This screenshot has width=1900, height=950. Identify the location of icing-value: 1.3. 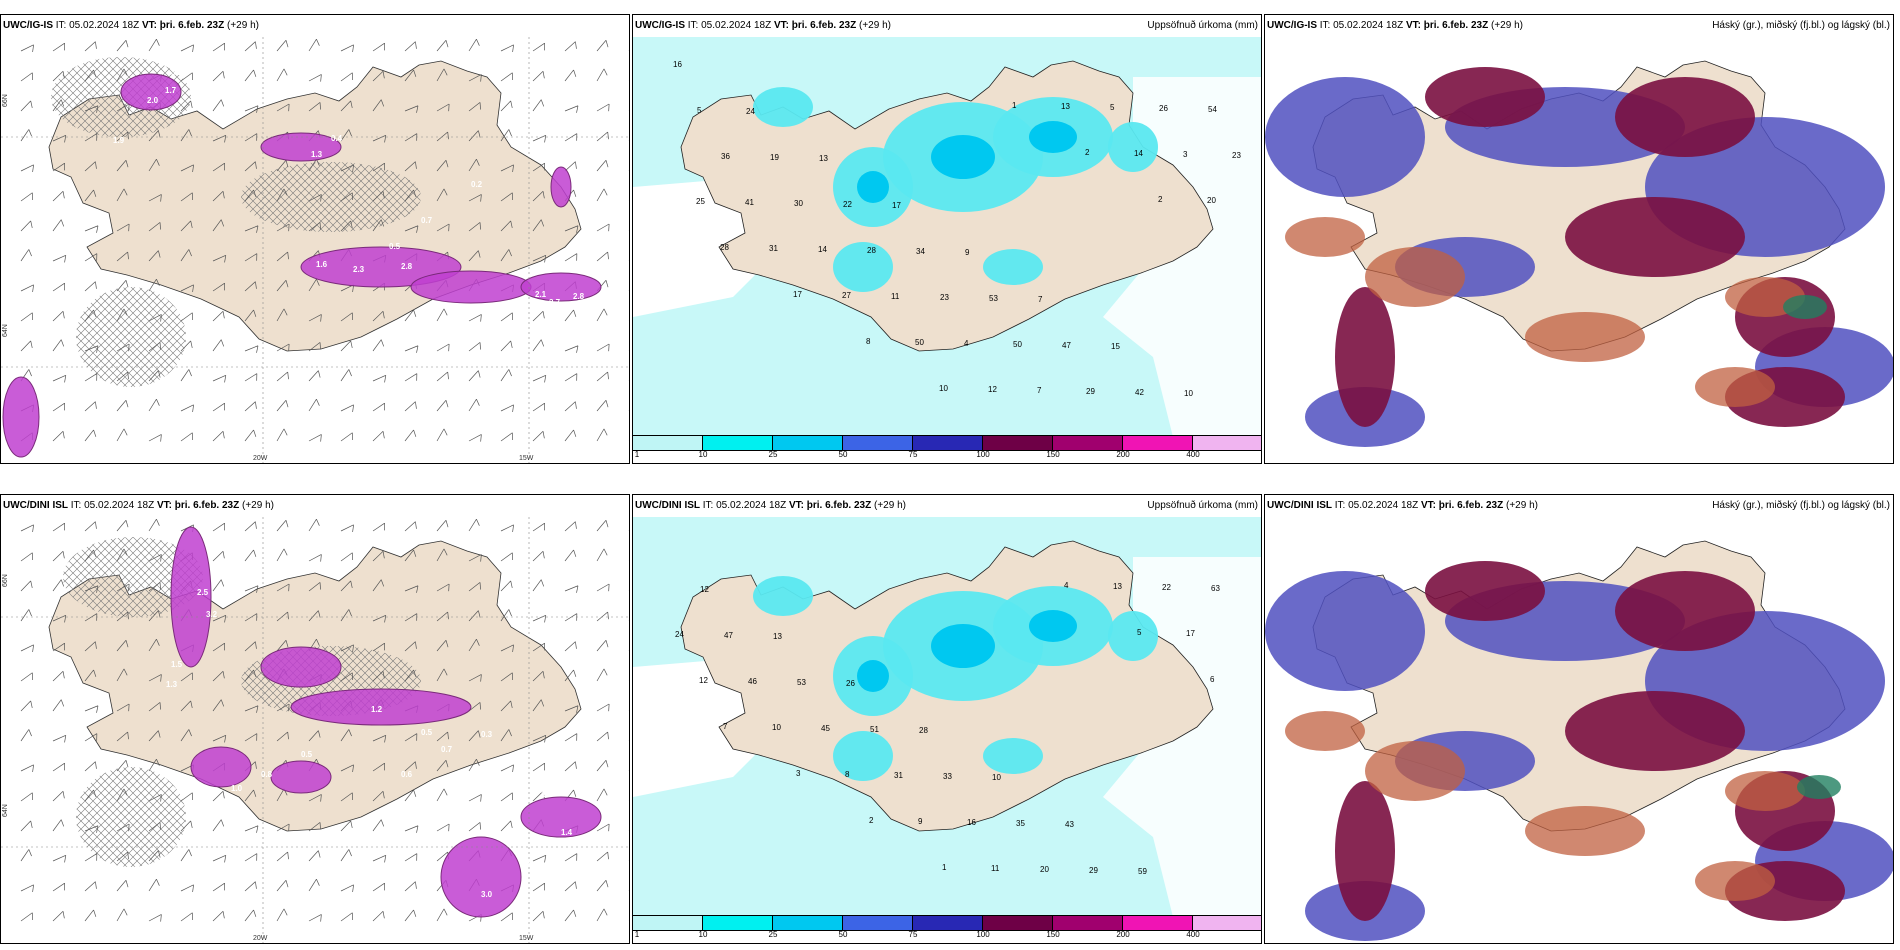
(172, 684).